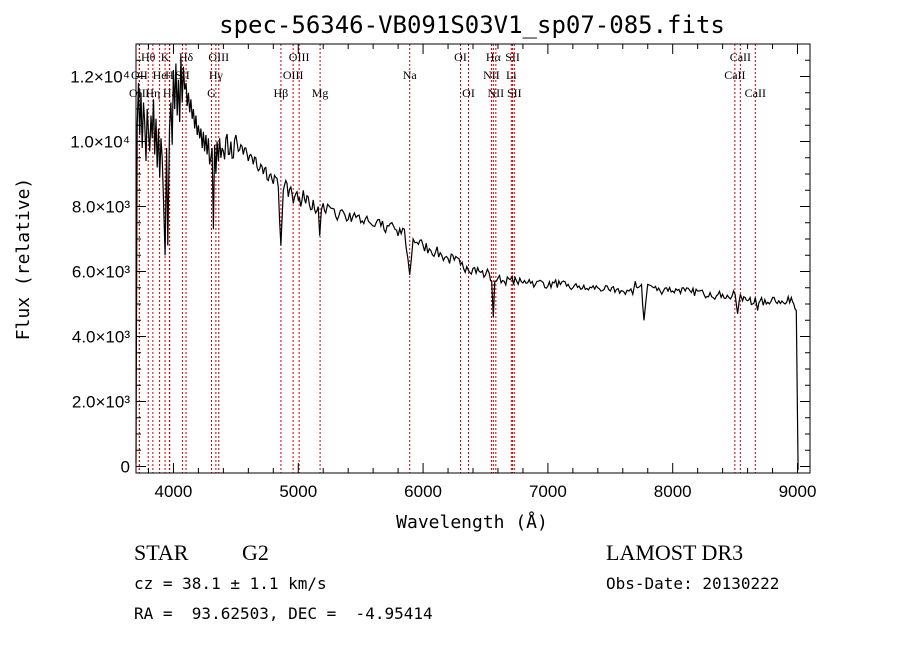  I want to click on line-marker-label: Hγ, so click(216, 75).